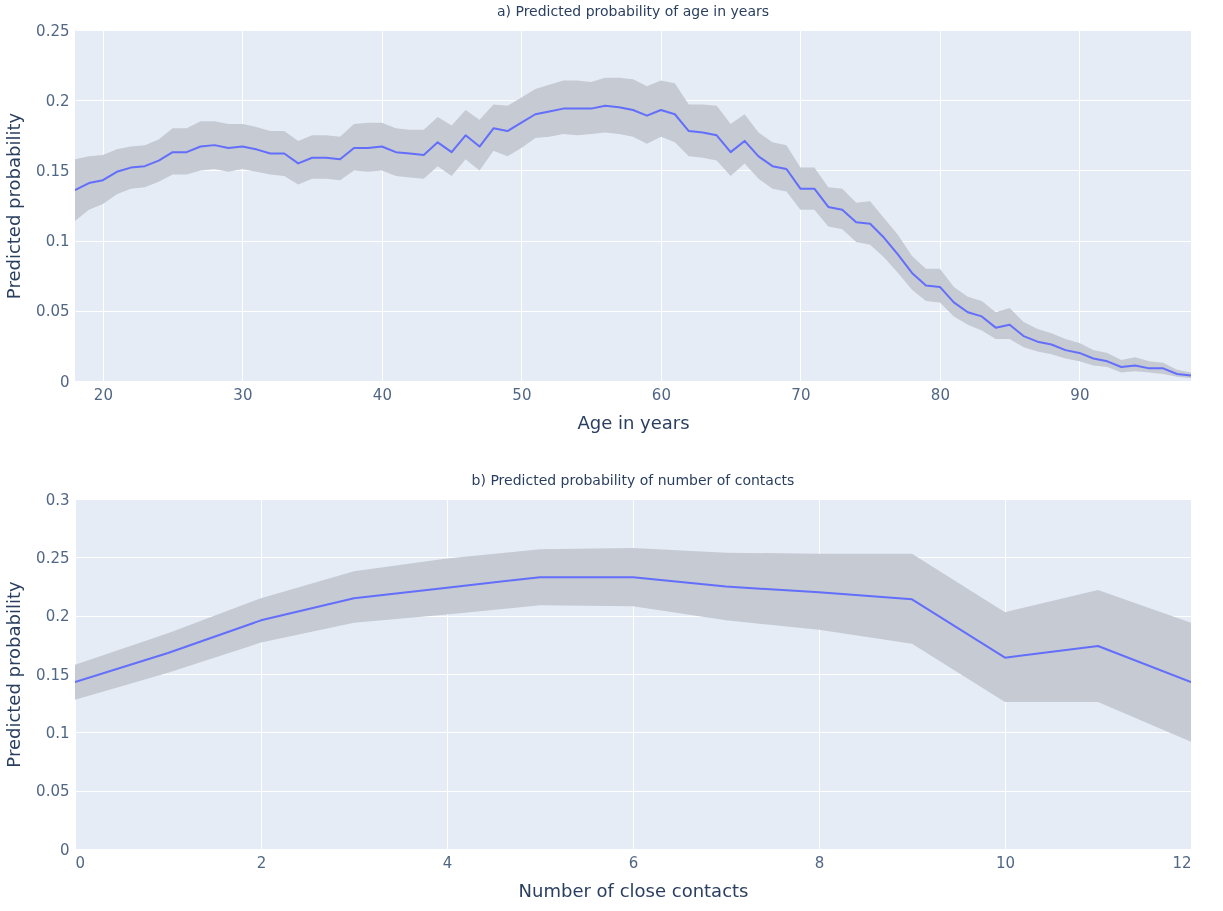 The height and width of the screenshot is (911, 1223). I want to click on x-tick-label: 20, so click(103, 394).